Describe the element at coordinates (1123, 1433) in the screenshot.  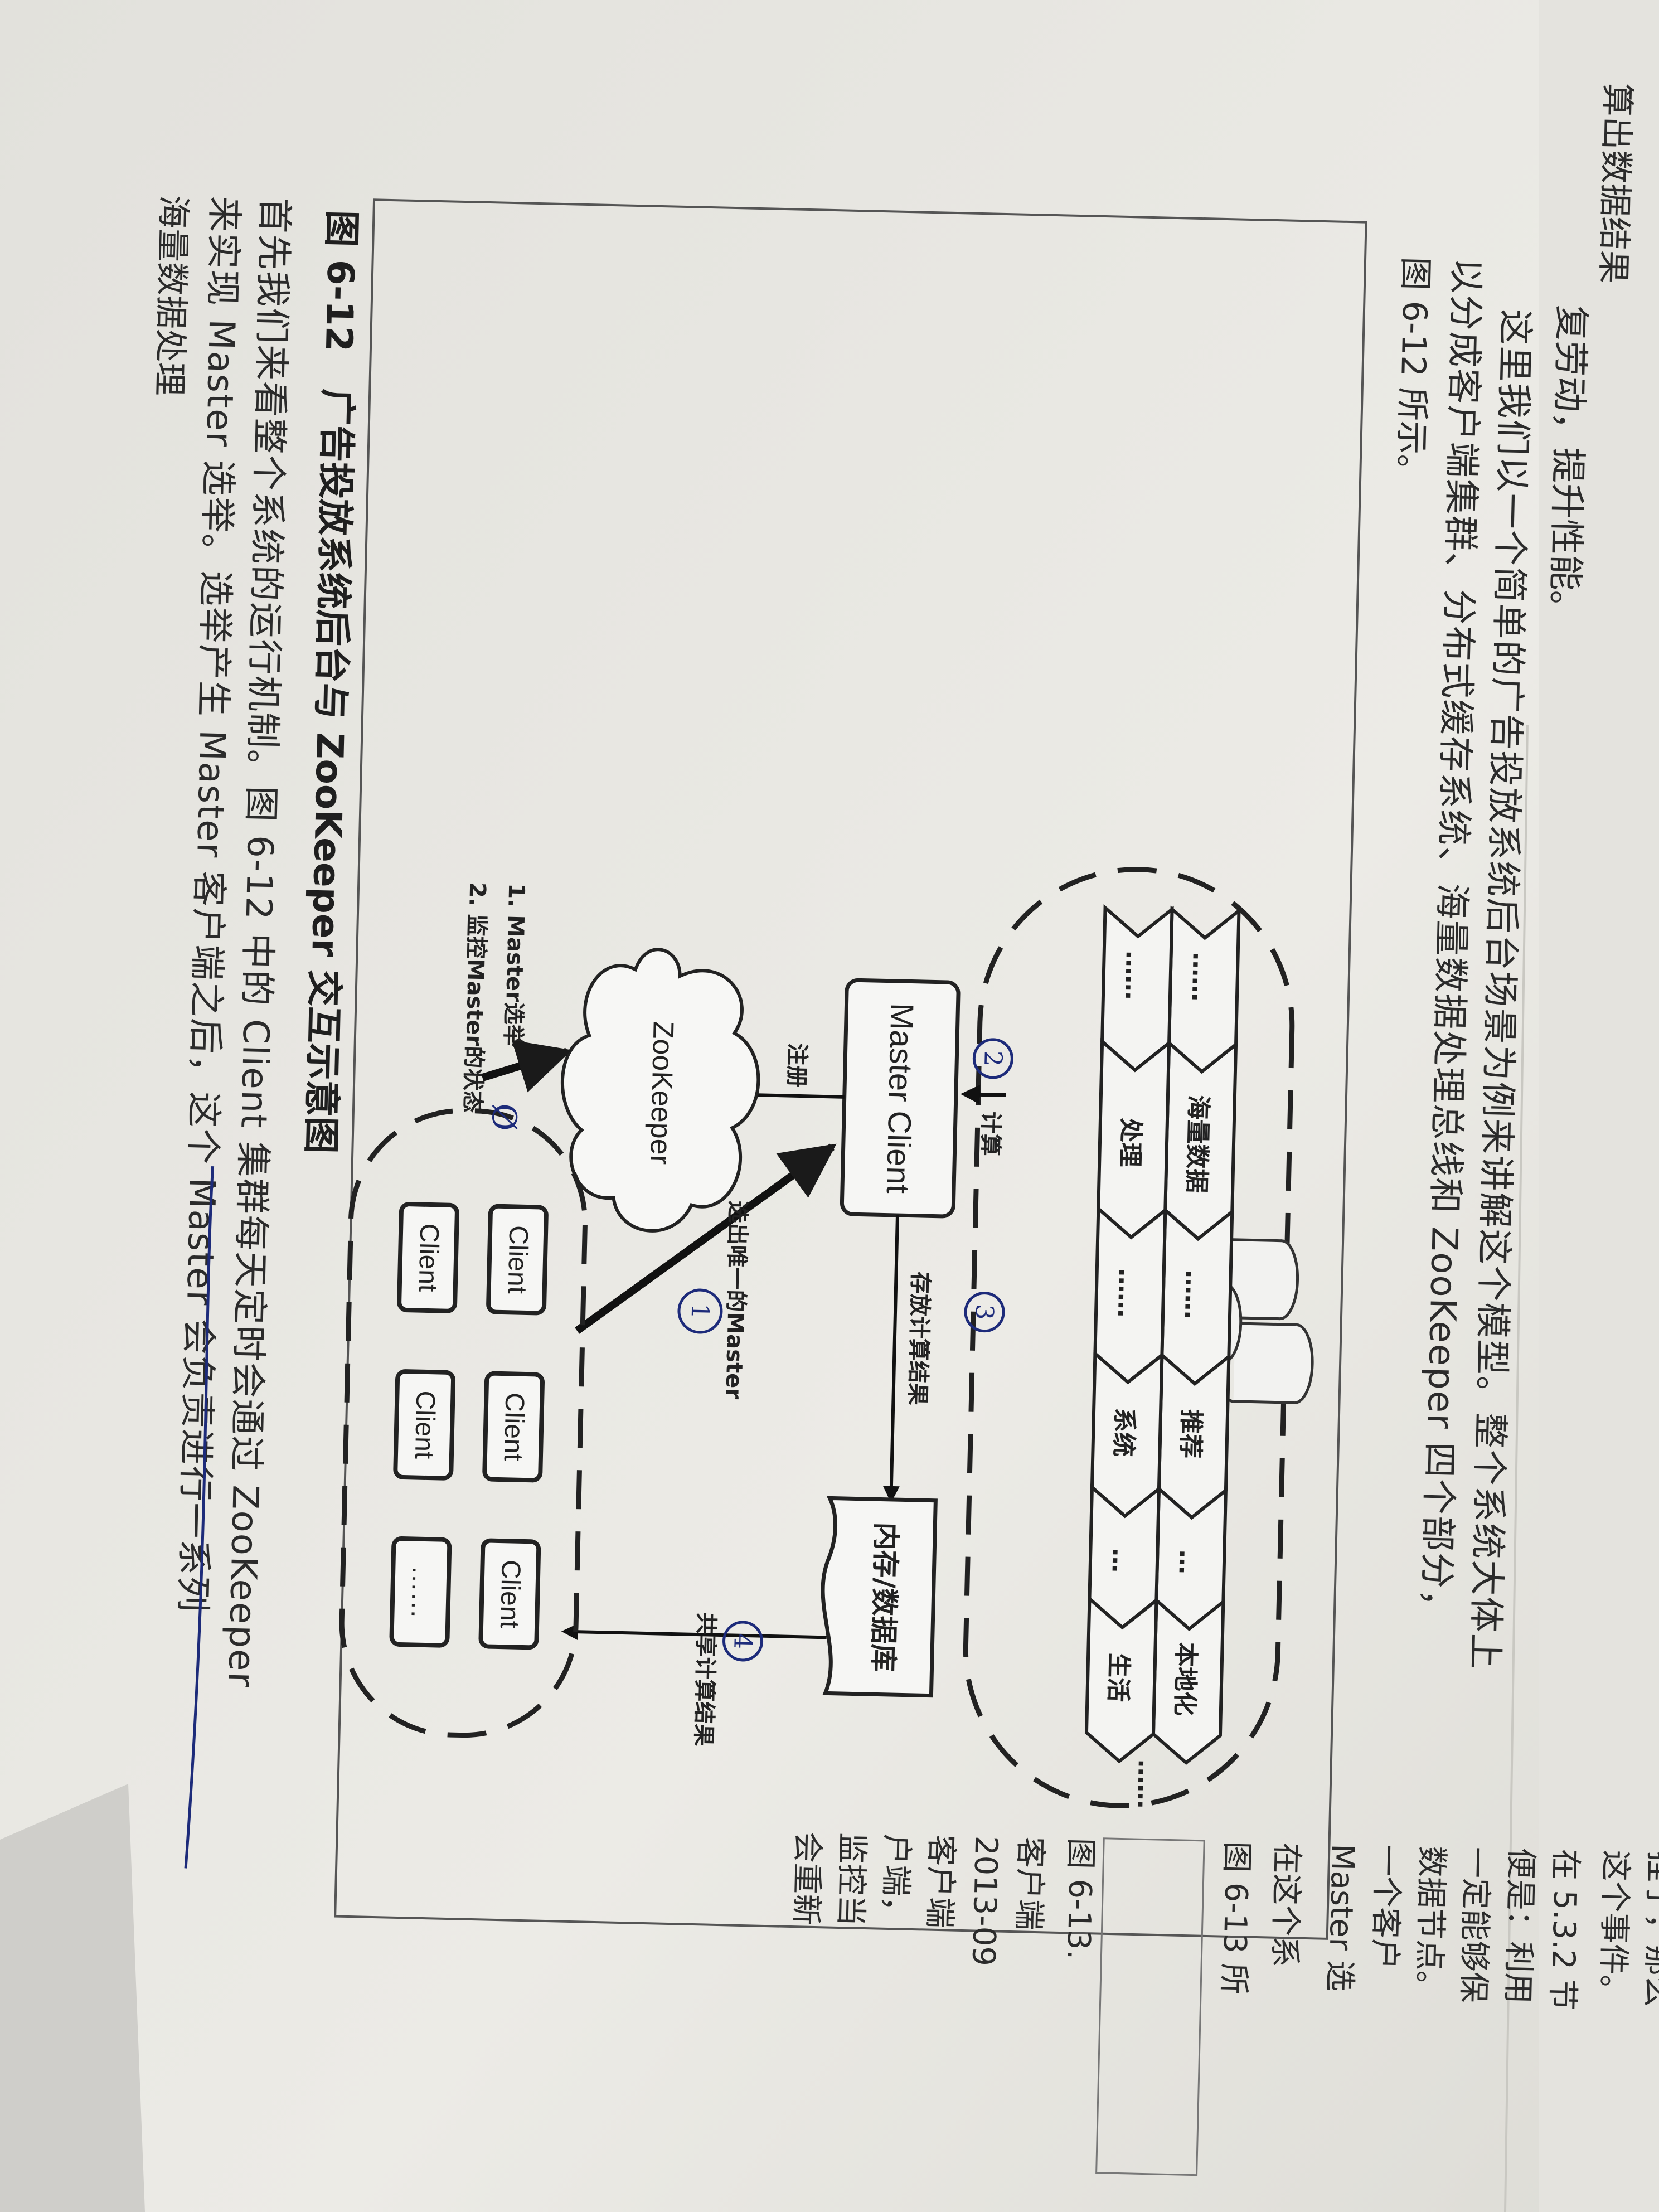
I see `bus-segment-10-label: 系统` at that location.